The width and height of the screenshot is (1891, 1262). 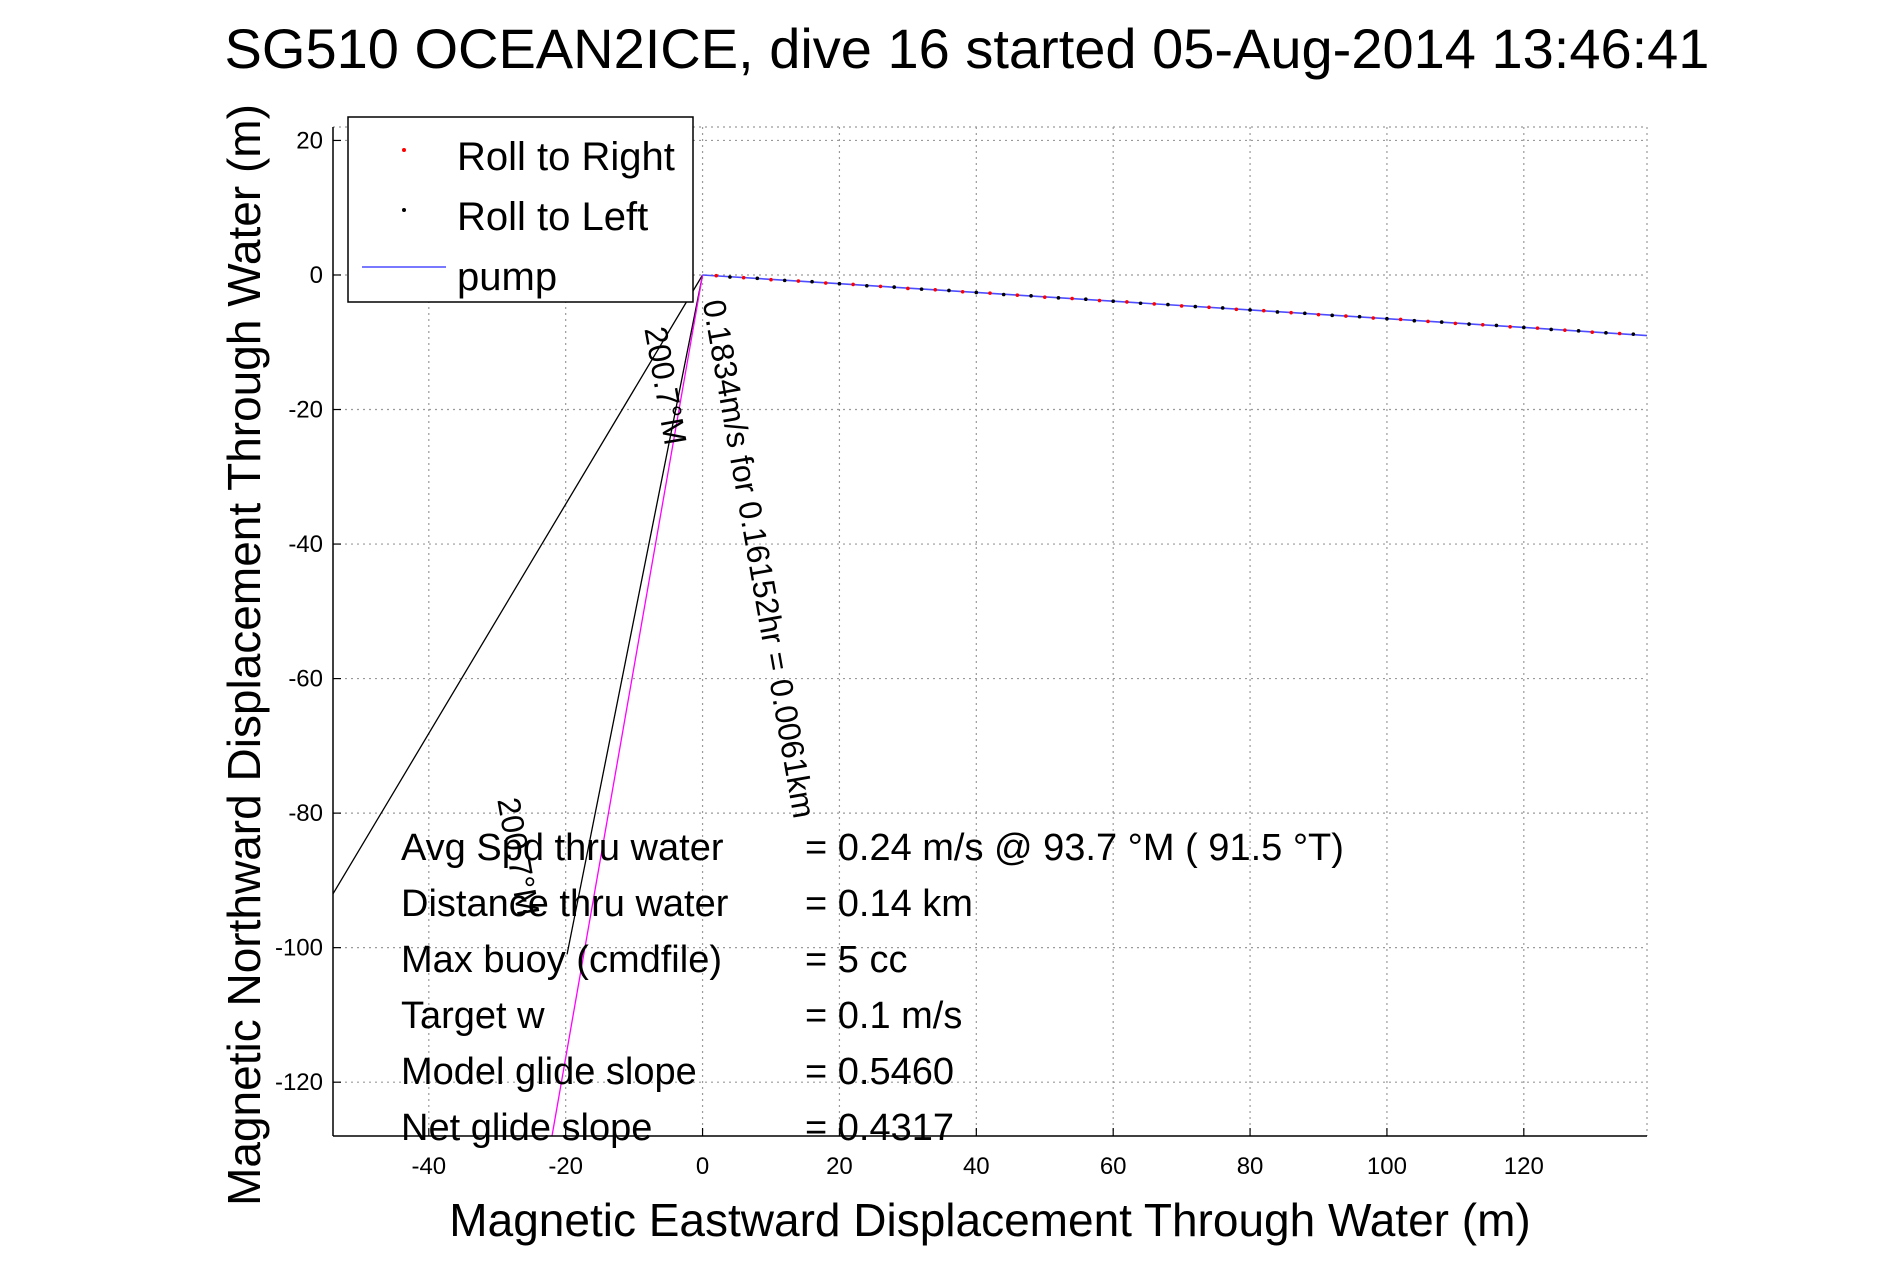 I want to click on current-vector, so click(x=627, y=705).